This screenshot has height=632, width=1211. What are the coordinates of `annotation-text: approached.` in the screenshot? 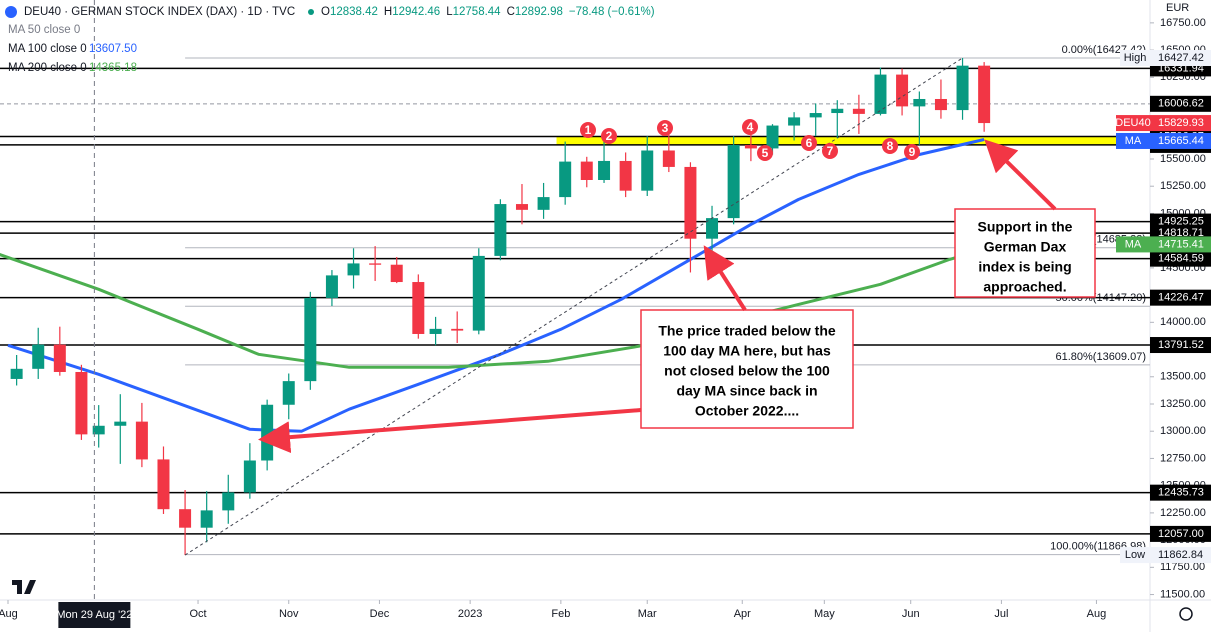 It's located at (1024, 287).